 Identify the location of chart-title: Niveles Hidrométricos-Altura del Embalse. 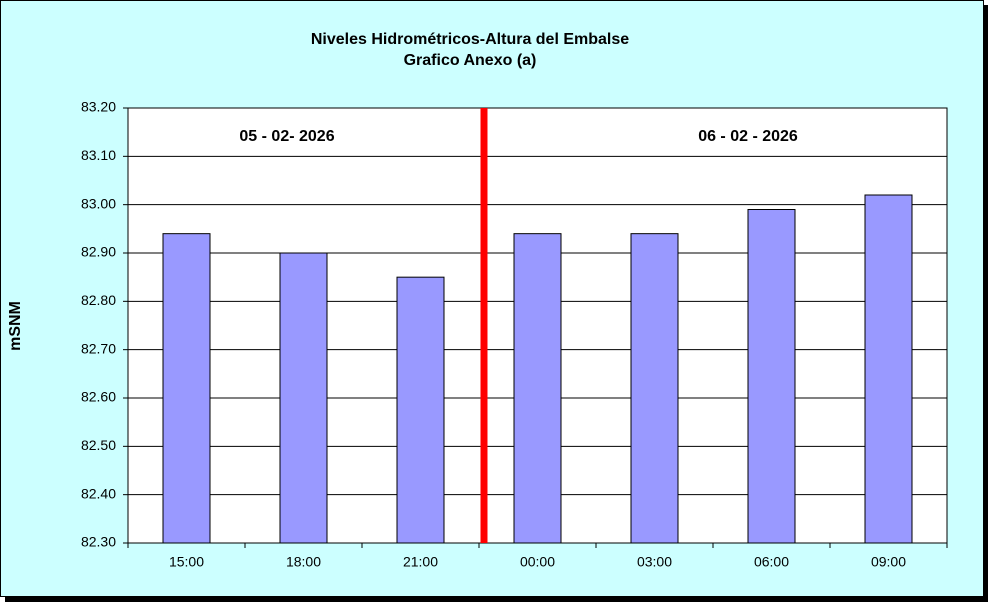
(470, 39).